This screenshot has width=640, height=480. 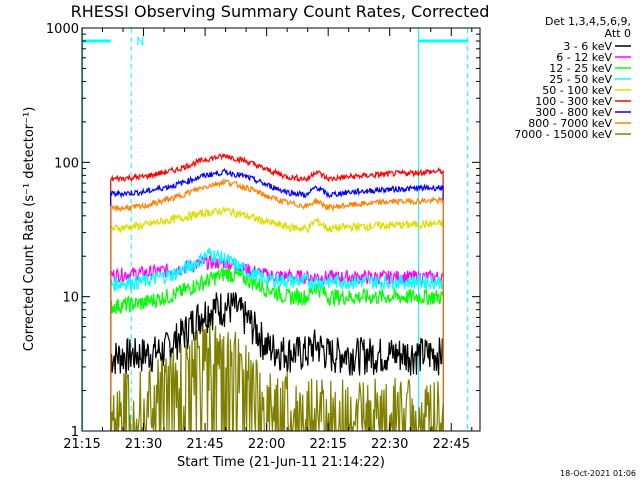 I want to click on legend-entry-label: 300 - 800 keV, so click(x=573, y=112).